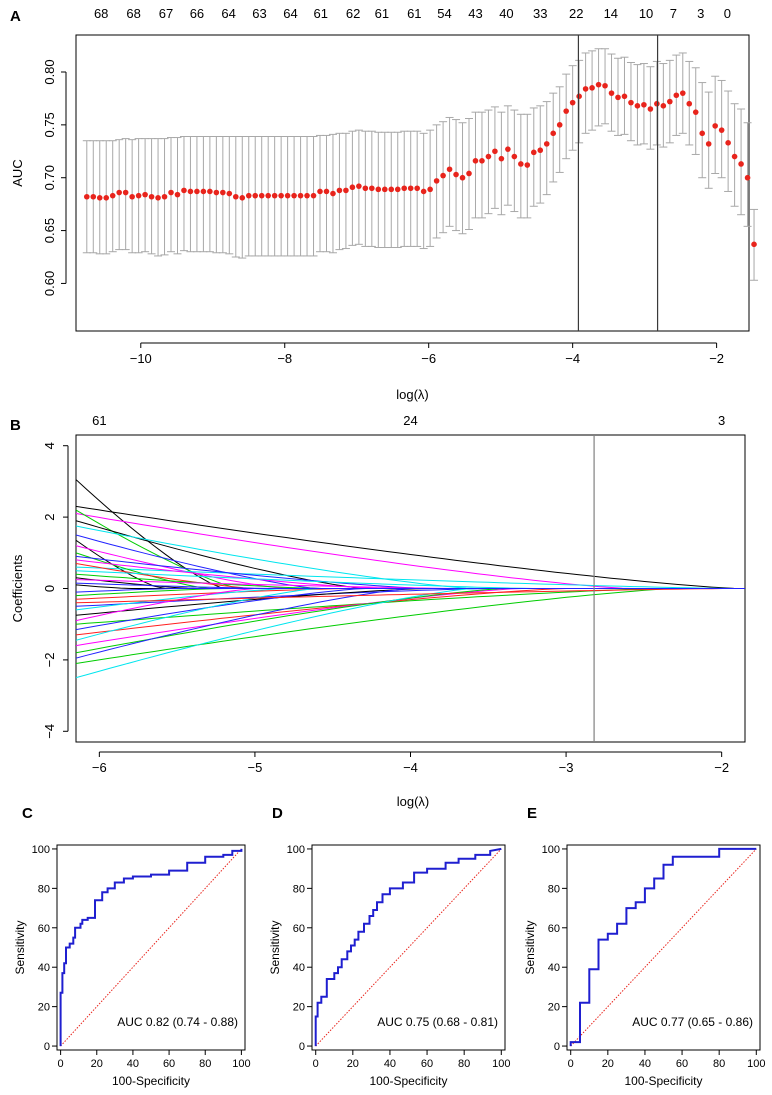  Describe the element at coordinates (646, 13) in the screenshot. I see `top-axis-label: 10` at that location.